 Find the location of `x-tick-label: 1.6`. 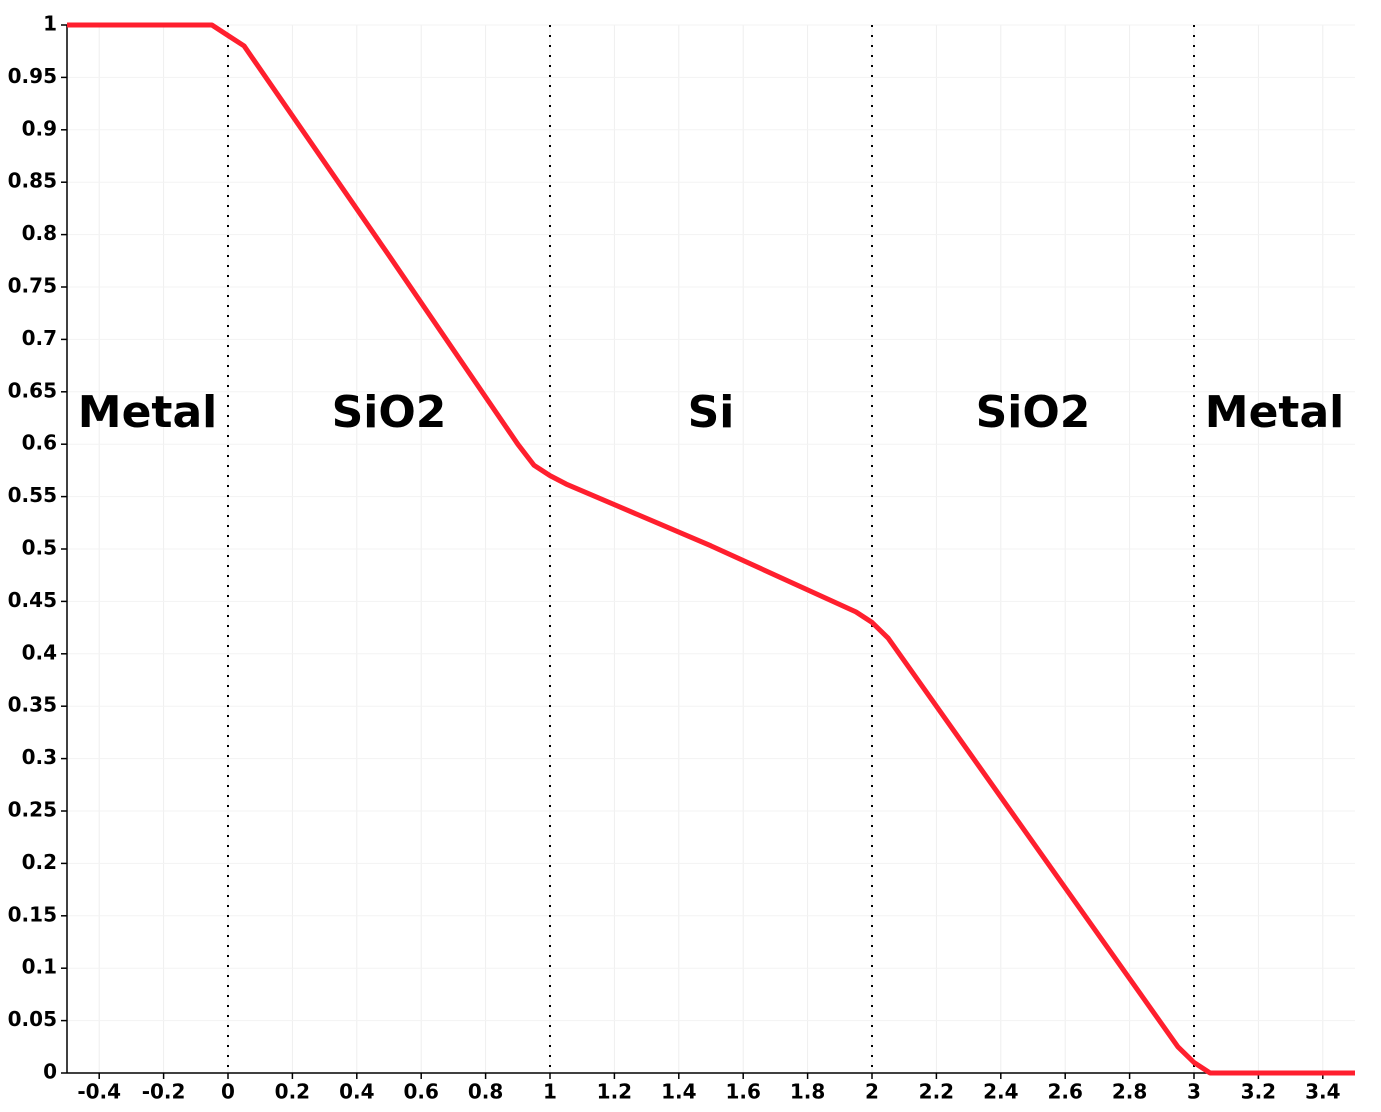

x-tick-label: 1.6 is located at coordinates (742, 1092).